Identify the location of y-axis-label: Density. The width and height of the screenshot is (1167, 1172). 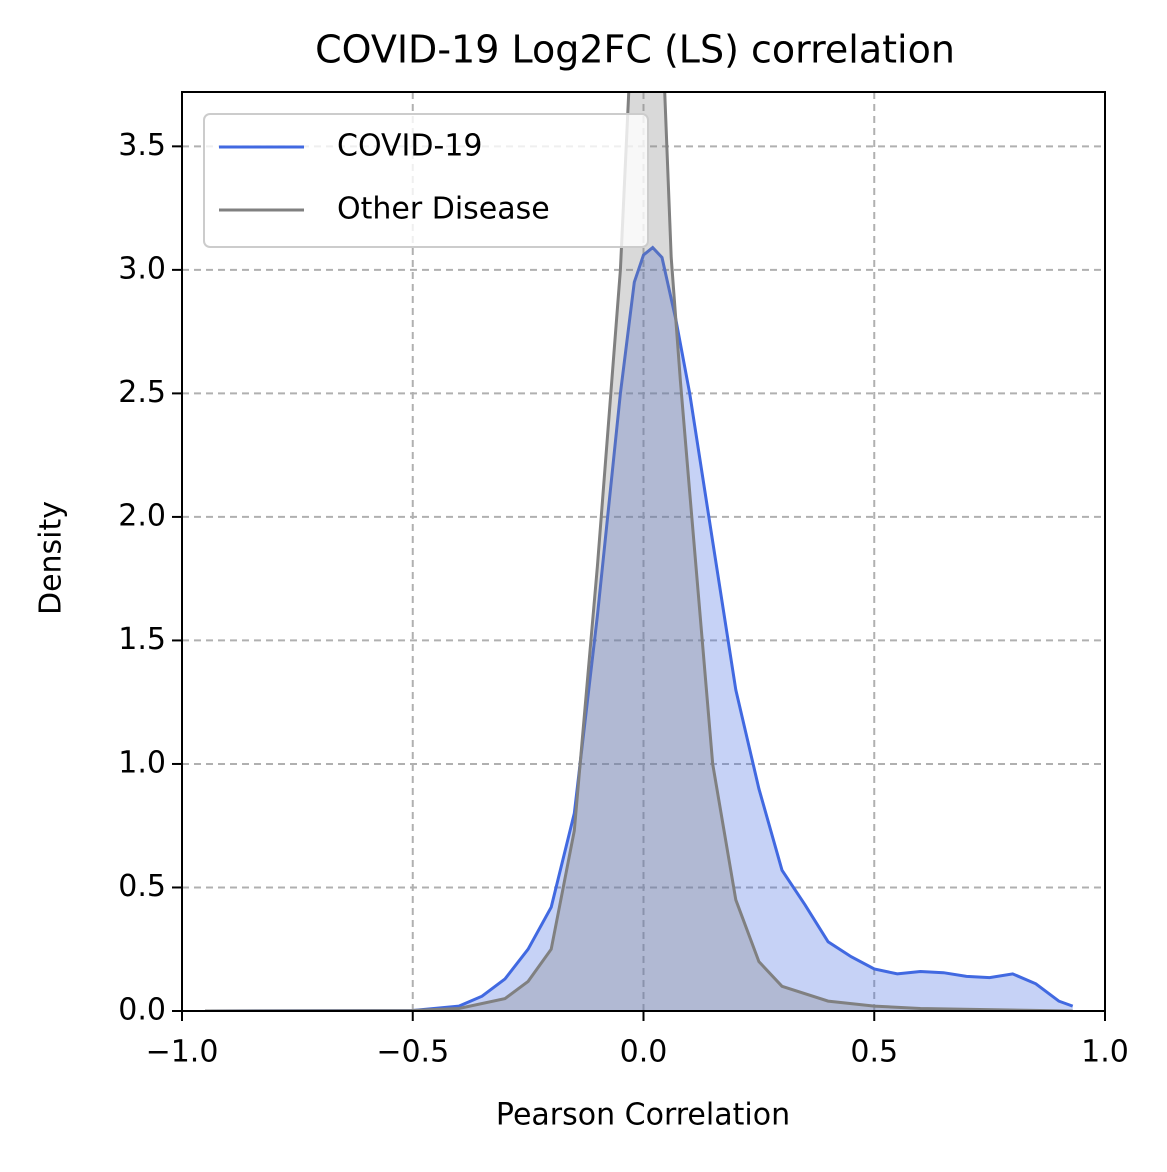
(51, 558).